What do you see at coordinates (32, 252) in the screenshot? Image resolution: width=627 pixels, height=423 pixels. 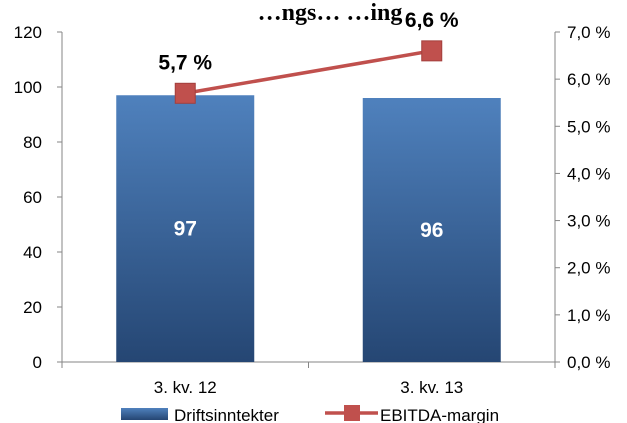 I see `left-axis-tick-label: 40` at bounding box center [32, 252].